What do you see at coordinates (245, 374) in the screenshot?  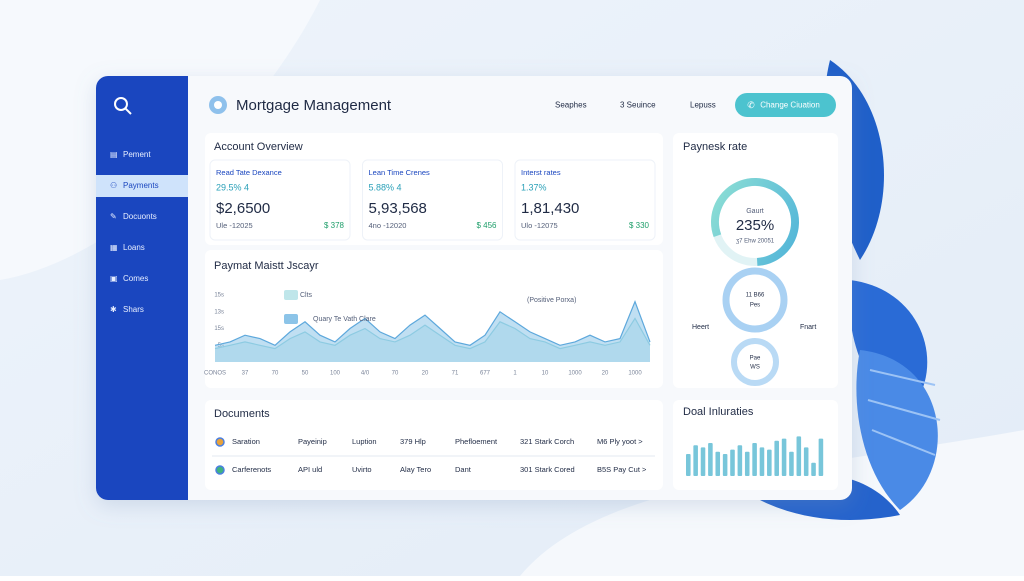 I see `x-tick-label: 37` at bounding box center [245, 374].